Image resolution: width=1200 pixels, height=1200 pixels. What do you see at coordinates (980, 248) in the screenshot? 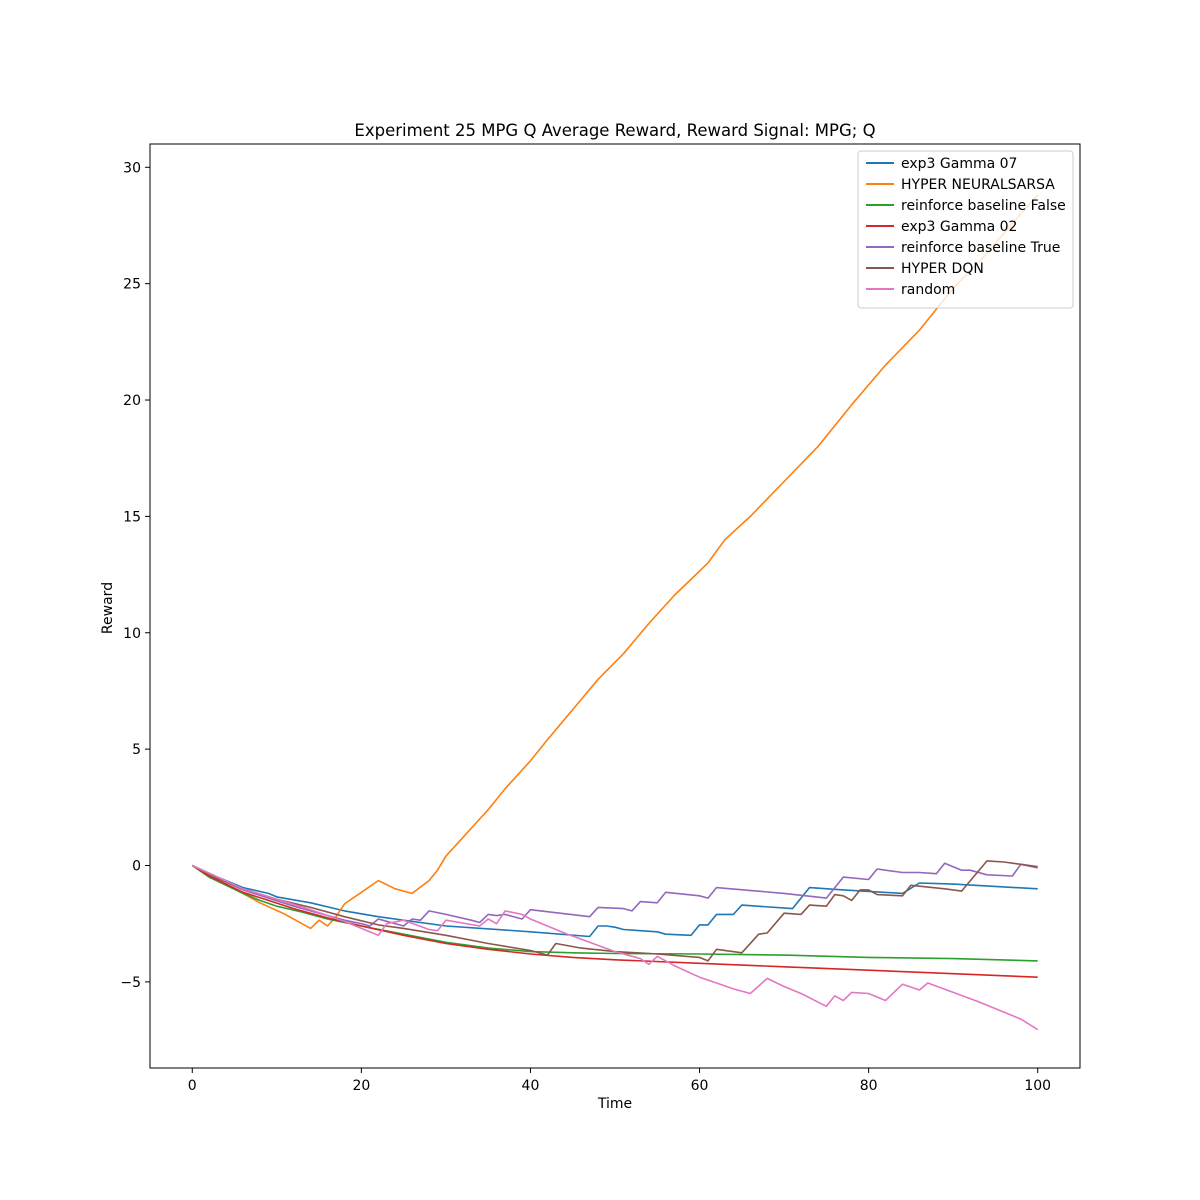
I see `legend-label: reinforce baseline True` at bounding box center [980, 248].